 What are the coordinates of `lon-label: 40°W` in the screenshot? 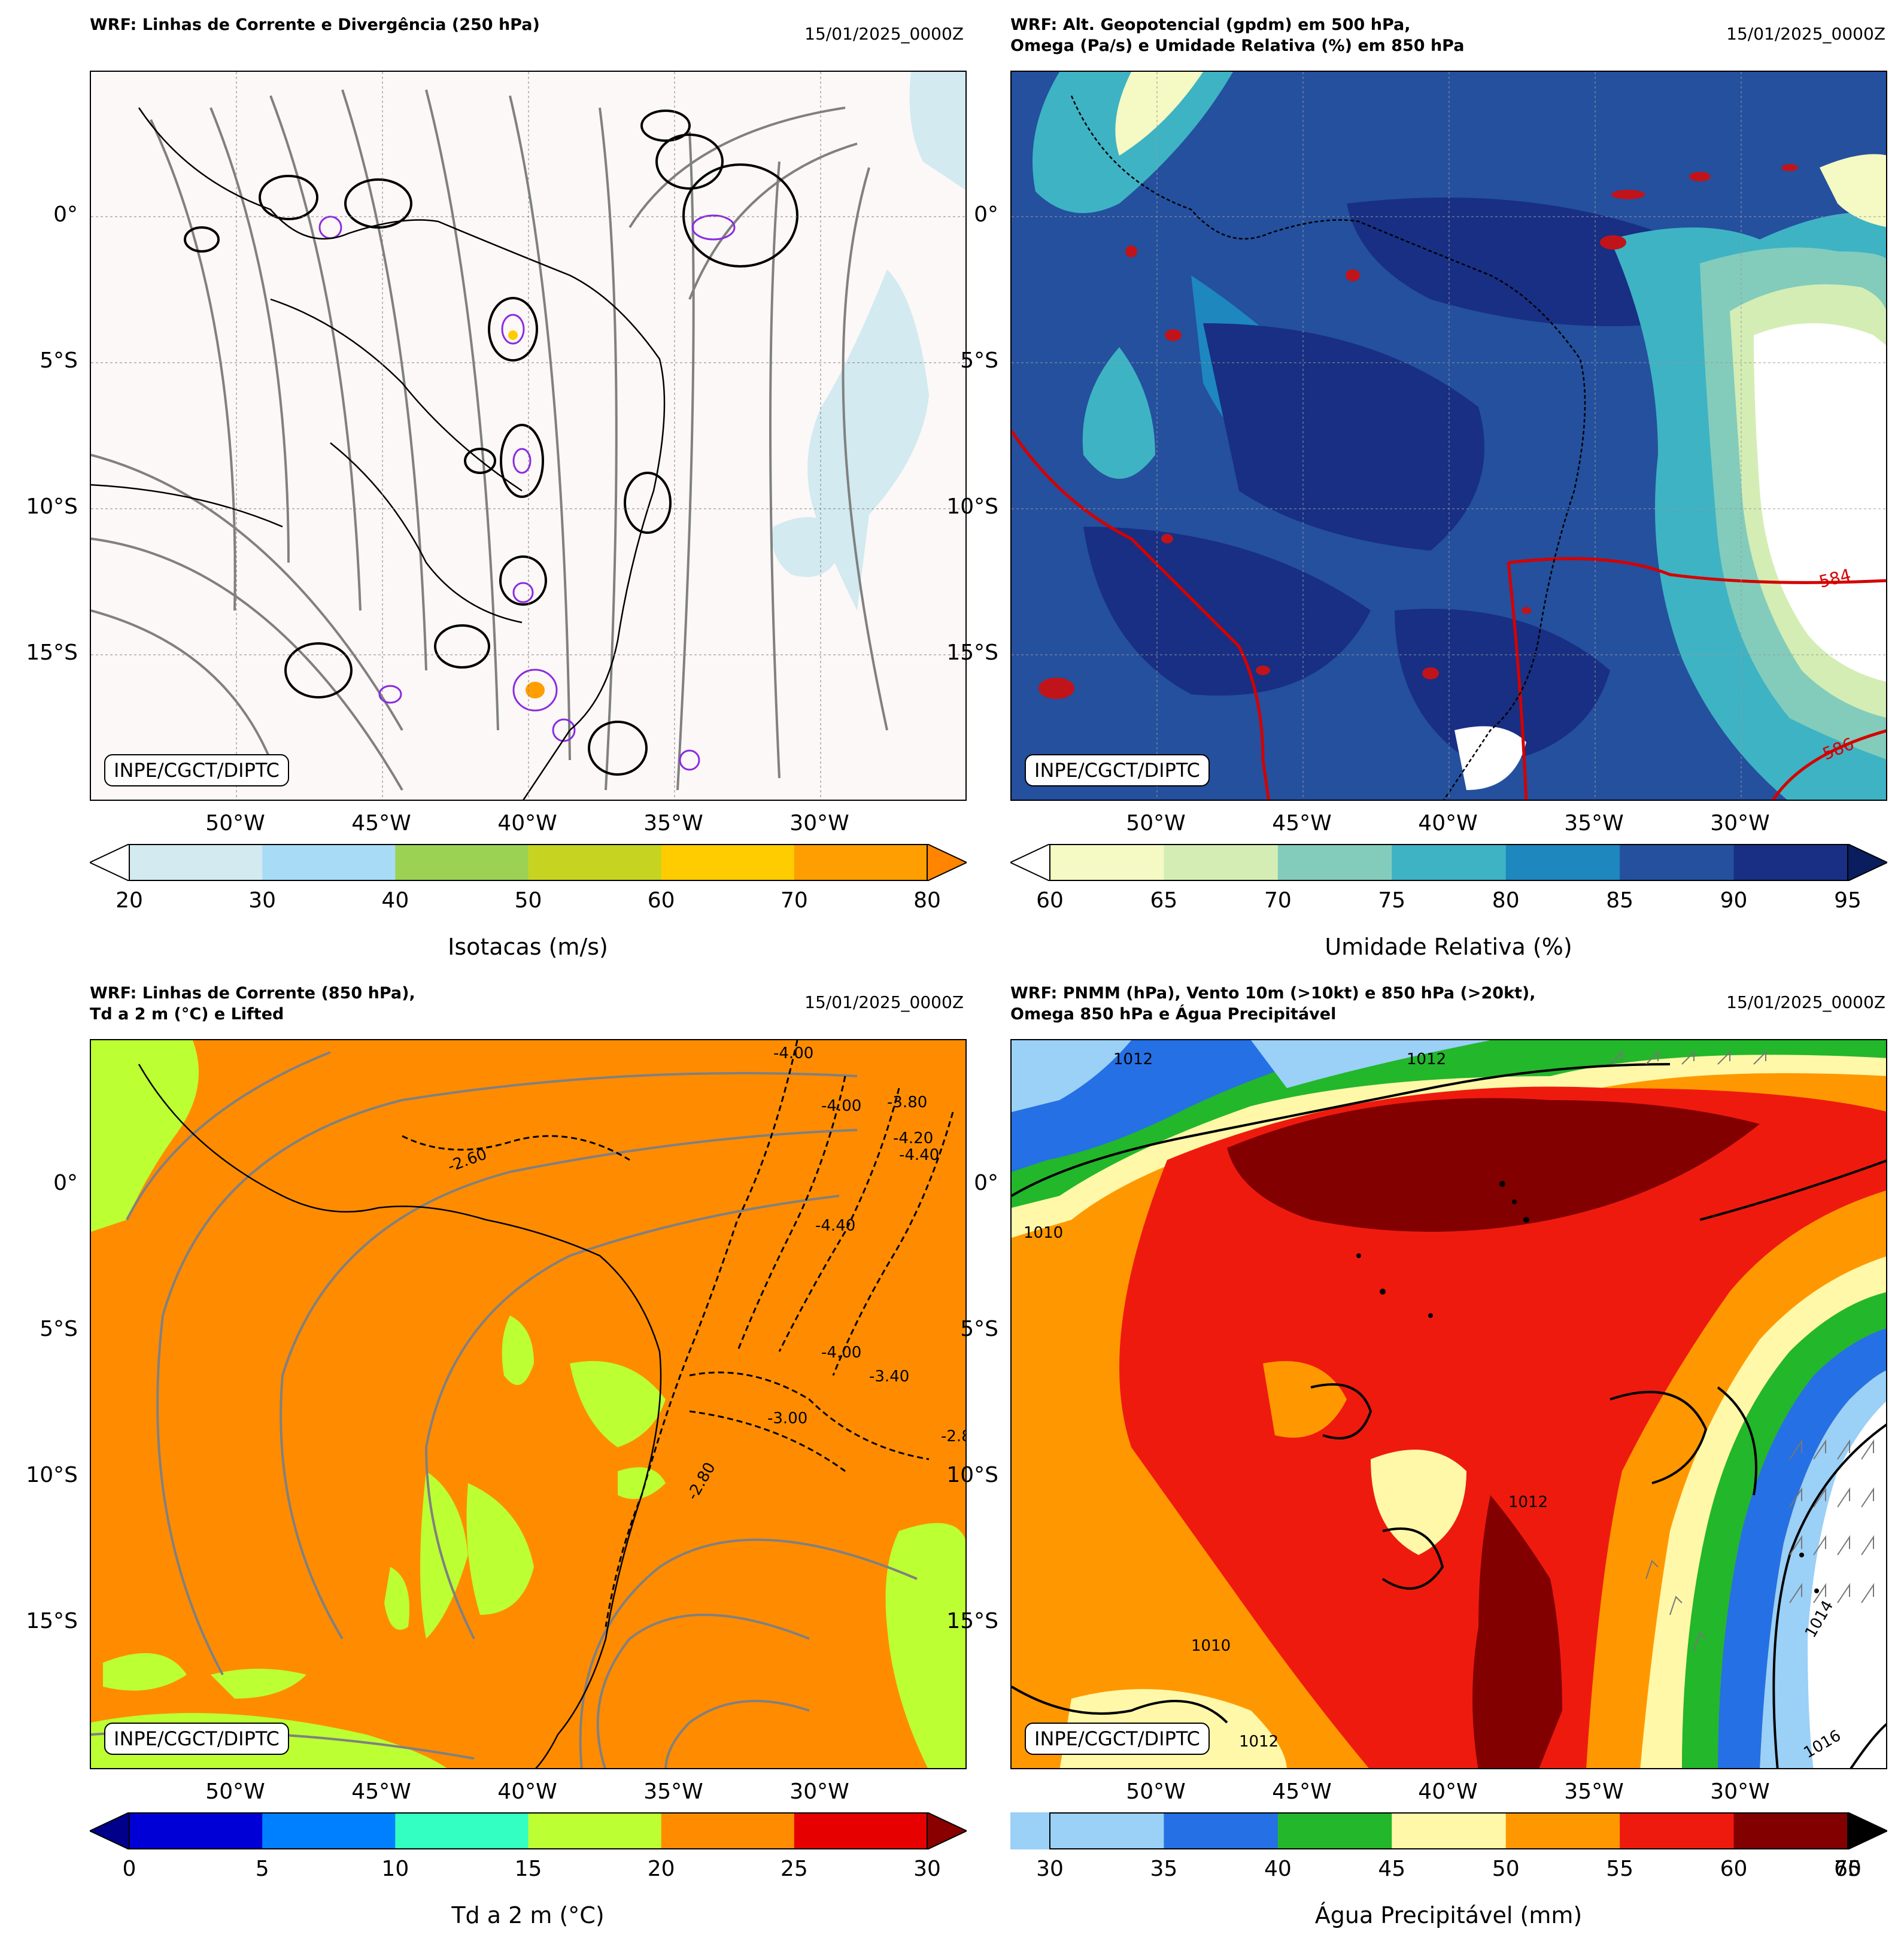 It's located at (1448, 823).